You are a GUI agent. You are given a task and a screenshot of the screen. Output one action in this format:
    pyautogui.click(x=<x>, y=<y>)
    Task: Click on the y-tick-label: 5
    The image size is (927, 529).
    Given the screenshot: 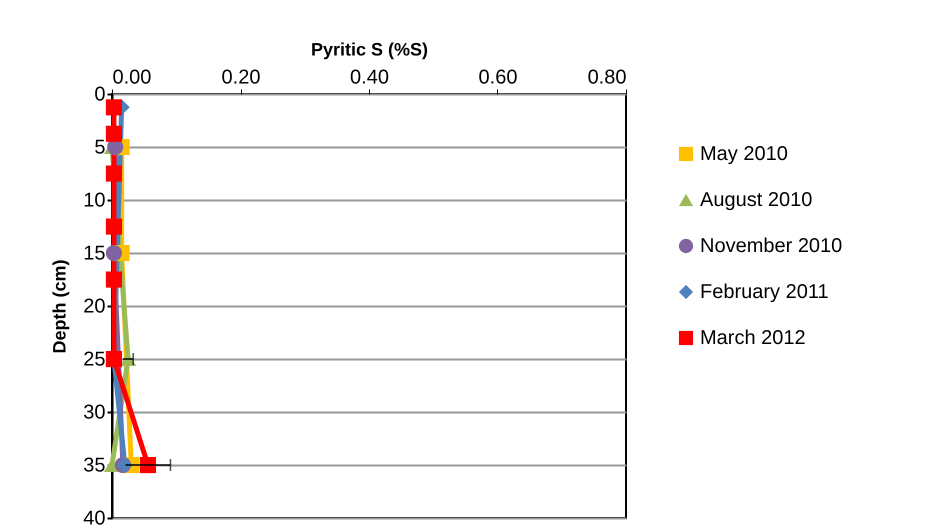 What is the action you would take?
    pyautogui.click(x=100, y=147)
    